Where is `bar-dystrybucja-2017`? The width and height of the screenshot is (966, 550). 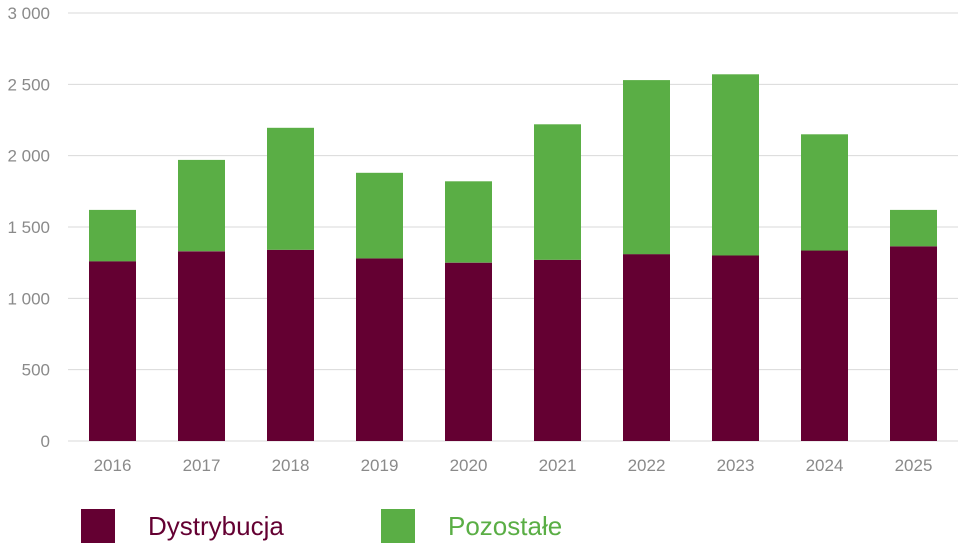
bar-dystrybucja-2017 is located at coordinates (201, 346).